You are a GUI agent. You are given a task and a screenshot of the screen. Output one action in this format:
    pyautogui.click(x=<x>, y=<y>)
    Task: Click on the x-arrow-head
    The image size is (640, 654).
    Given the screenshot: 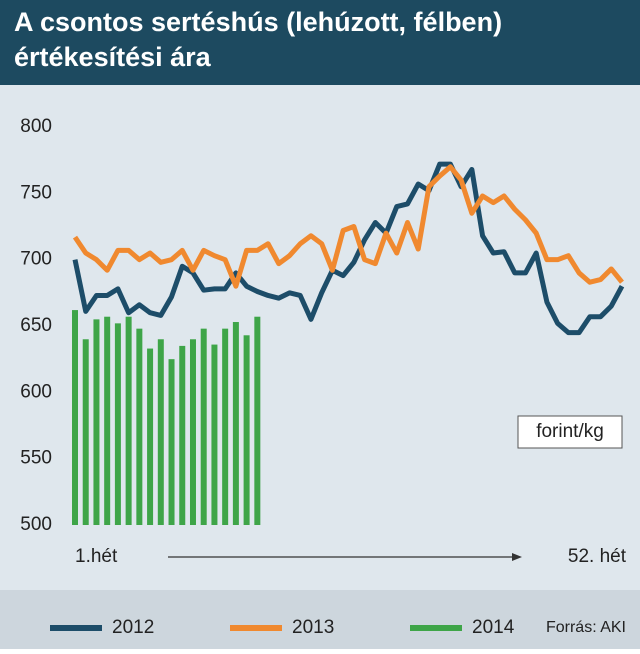 What is the action you would take?
    pyautogui.click(x=517, y=557)
    